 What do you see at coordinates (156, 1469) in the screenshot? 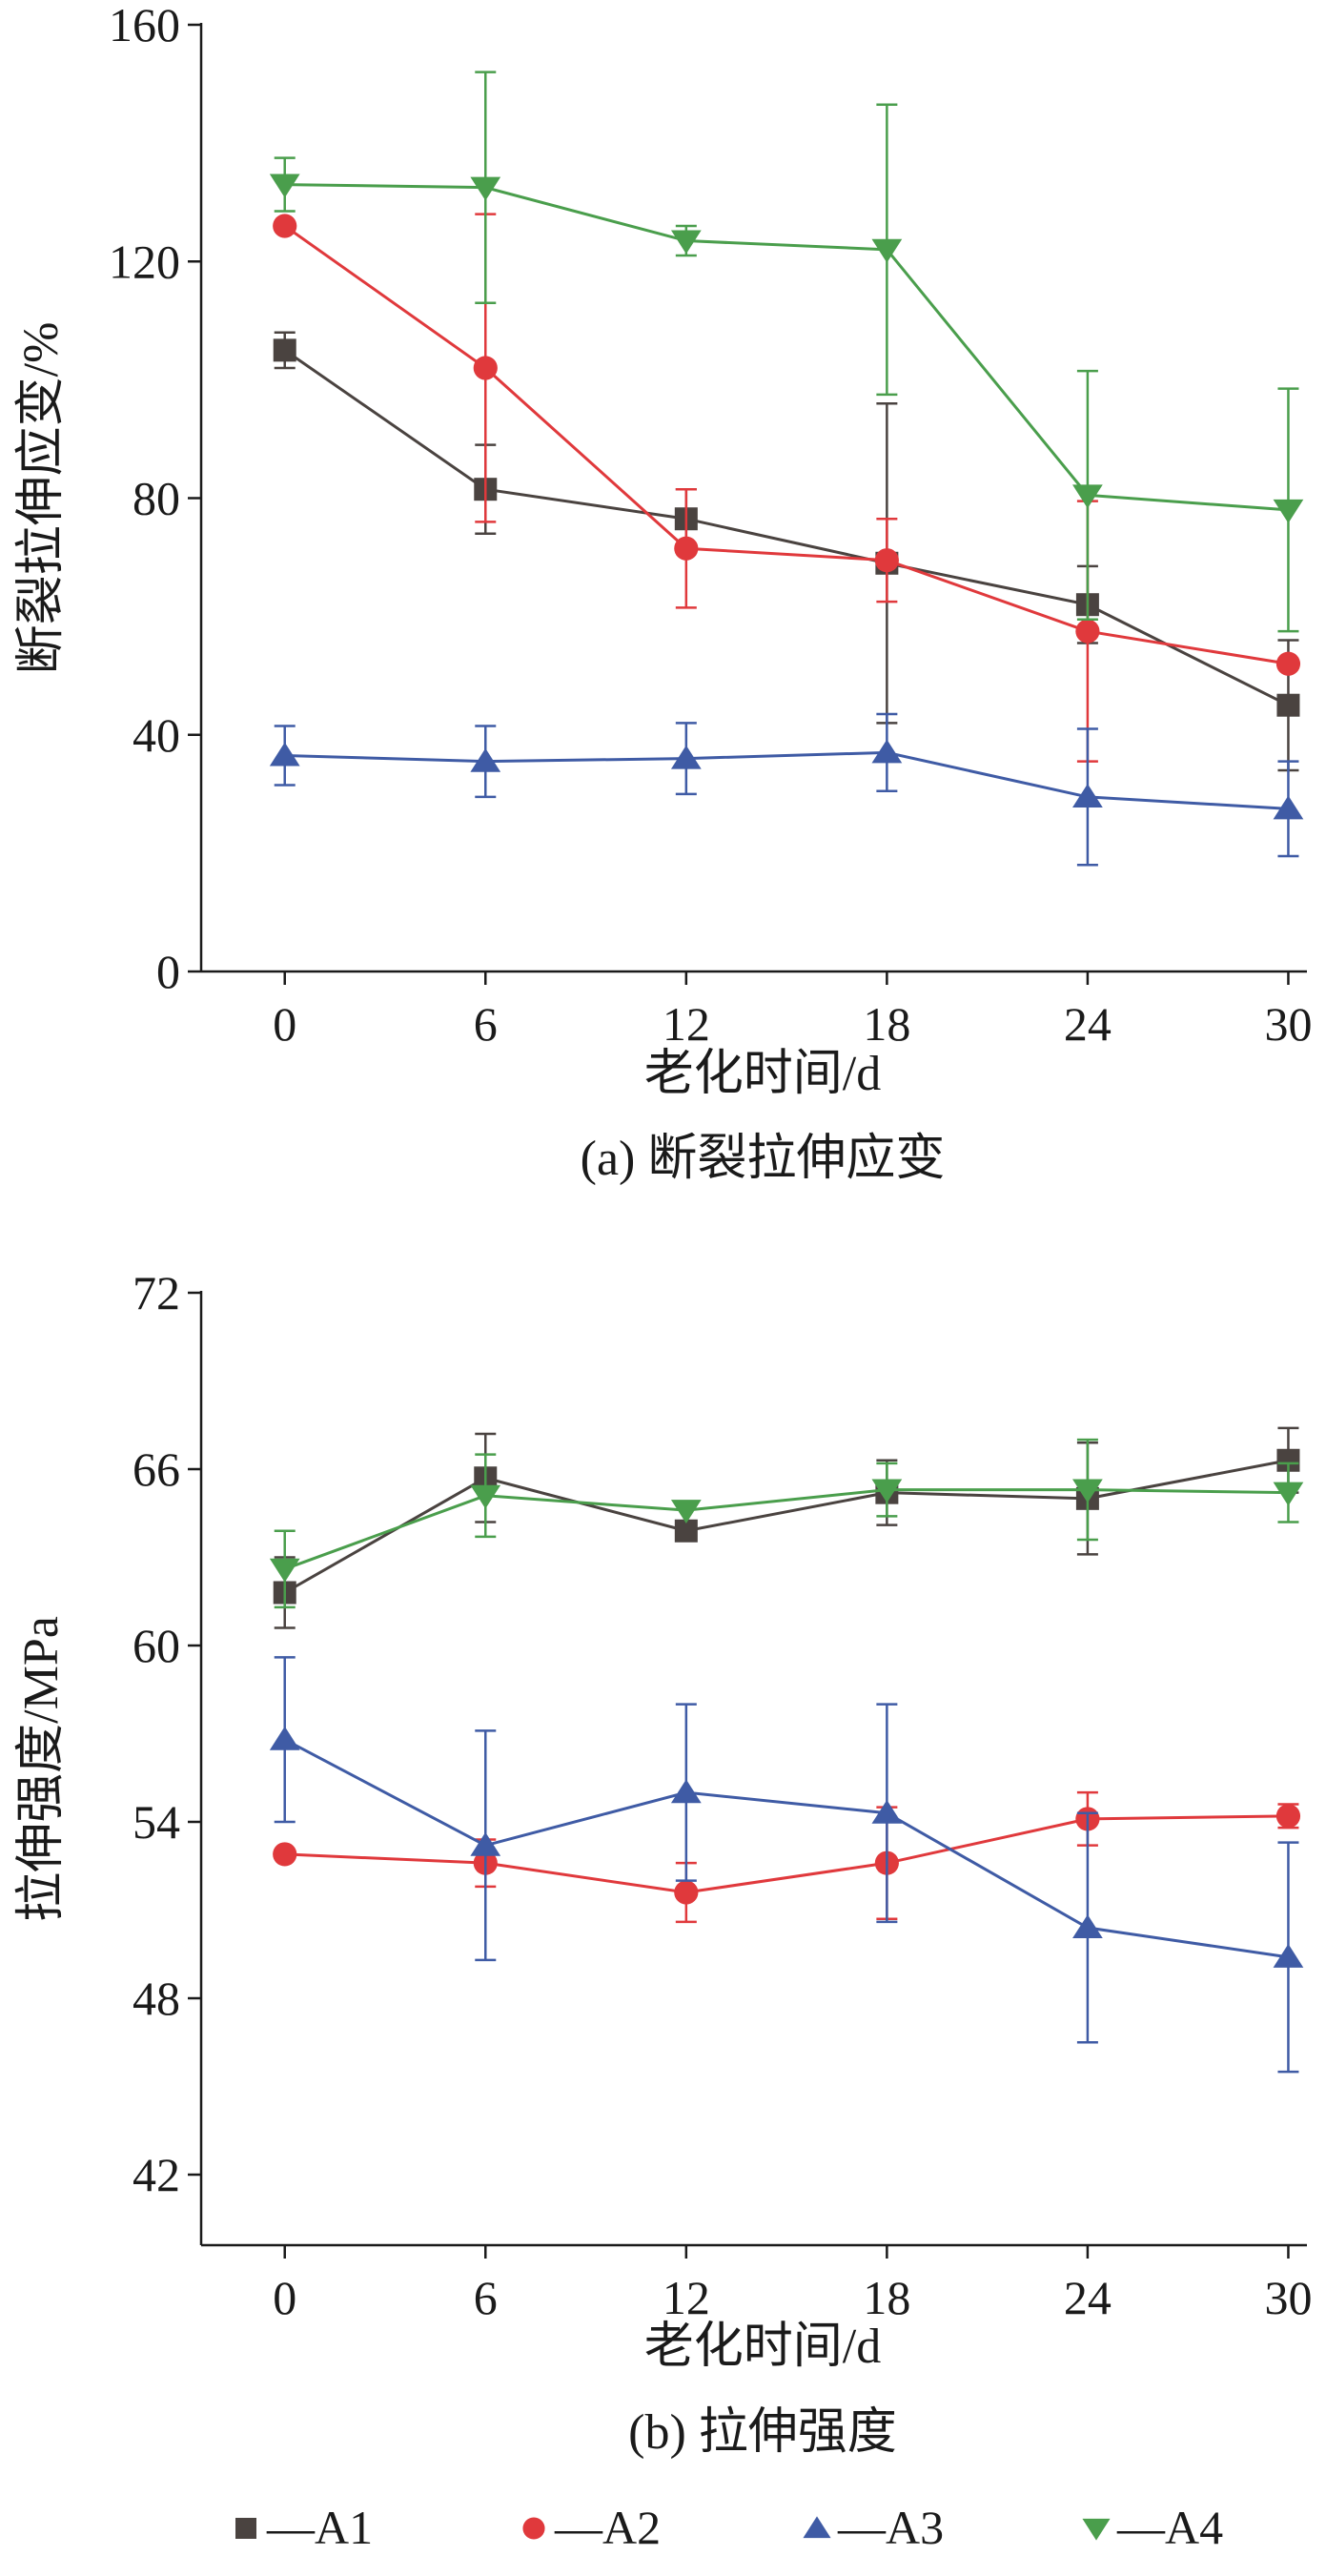
I see `y-tick-label: 66` at bounding box center [156, 1469].